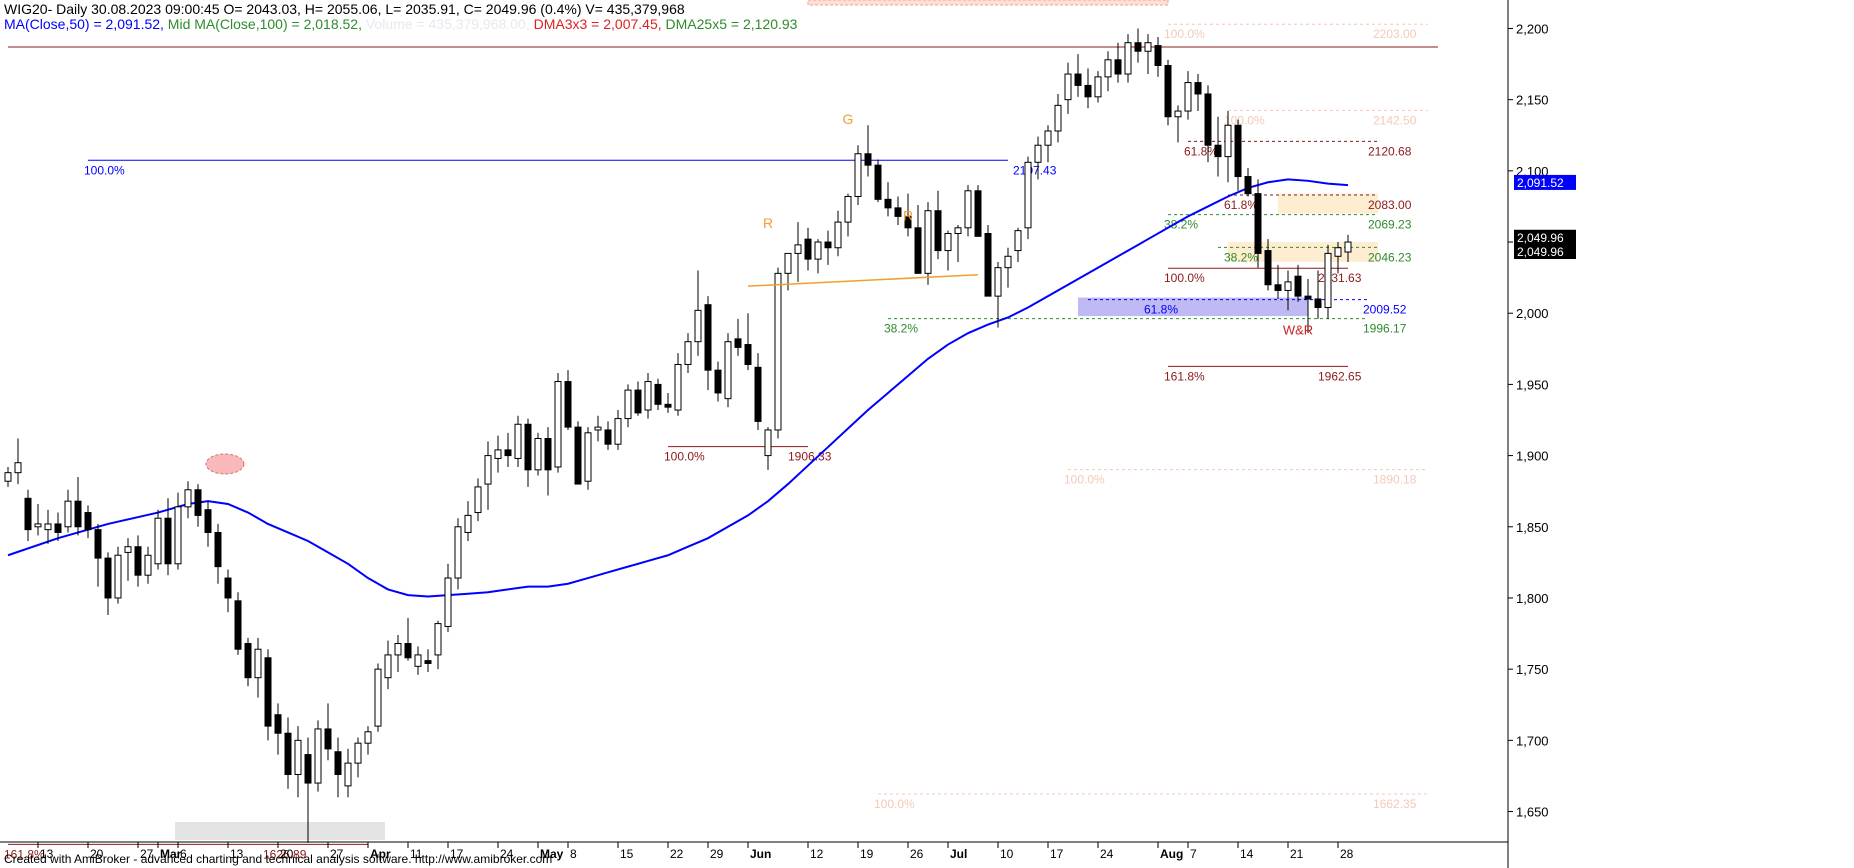 Image resolution: width=1854 pixels, height=868 pixels. What do you see at coordinates (84, 24) in the screenshot?
I see `ma50-value: MA(Close,50) = 2,091.52,` at bounding box center [84, 24].